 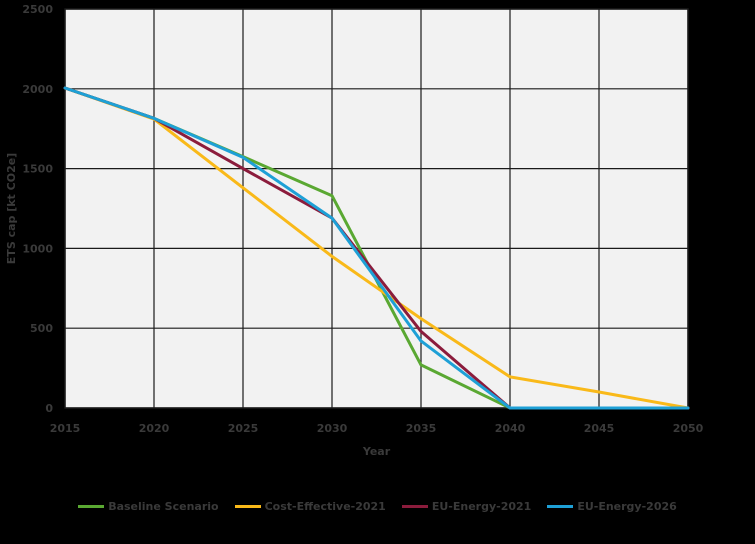 What do you see at coordinates (688, 428) in the screenshot?
I see `x-tick-label: 2050` at bounding box center [688, 428].